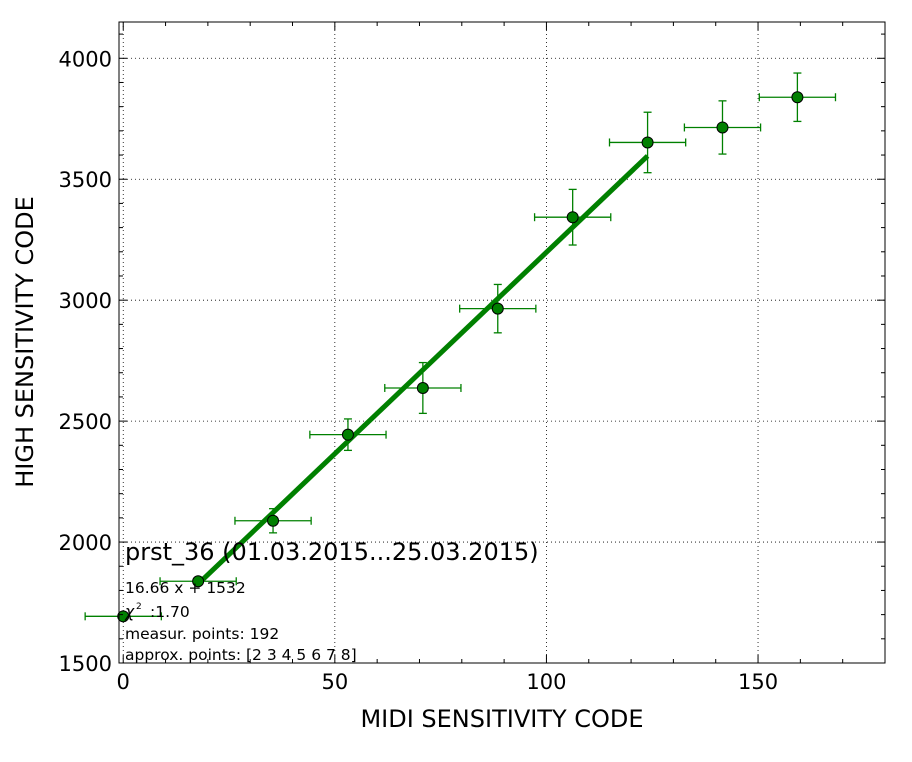 This screenshot has width=912, height=762. Describe the element at coordinates (123, 682) in the screenshot. I see `x-tick-label: 0` at that location.